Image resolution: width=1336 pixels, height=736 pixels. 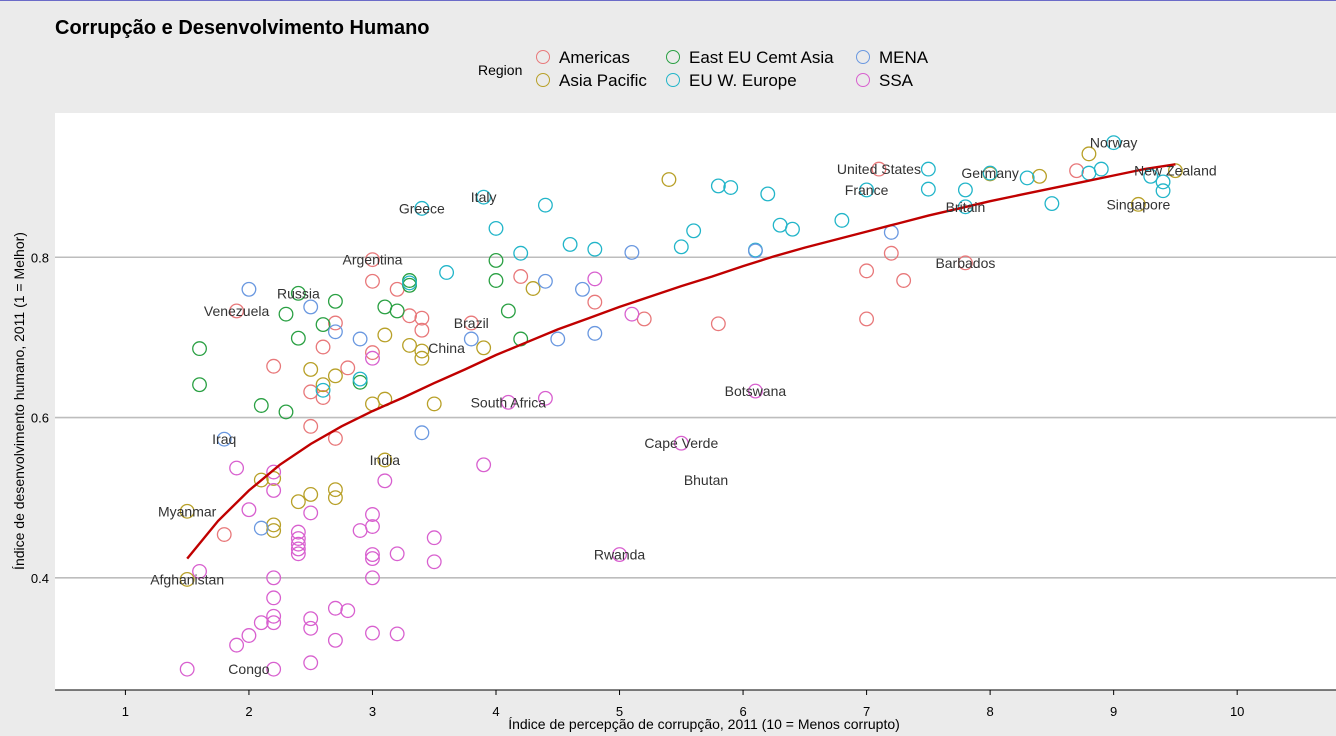 I want to click on top-border, so click(x=668, y=0).